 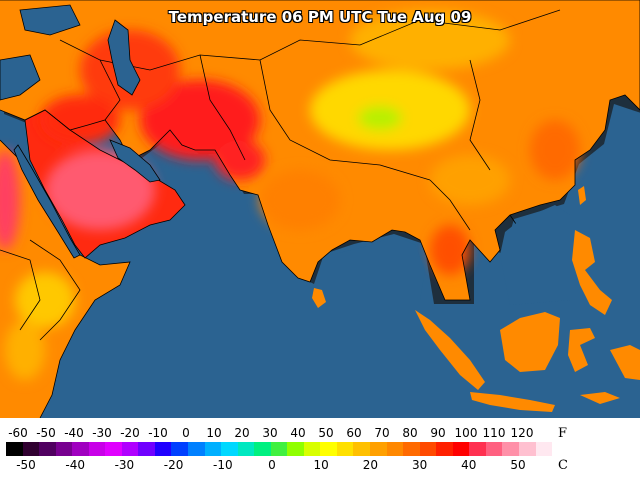 What do you see at coordinates (25, 350) in the screenshot?
I see `warm-kenya` at bounding box center [25, 350].